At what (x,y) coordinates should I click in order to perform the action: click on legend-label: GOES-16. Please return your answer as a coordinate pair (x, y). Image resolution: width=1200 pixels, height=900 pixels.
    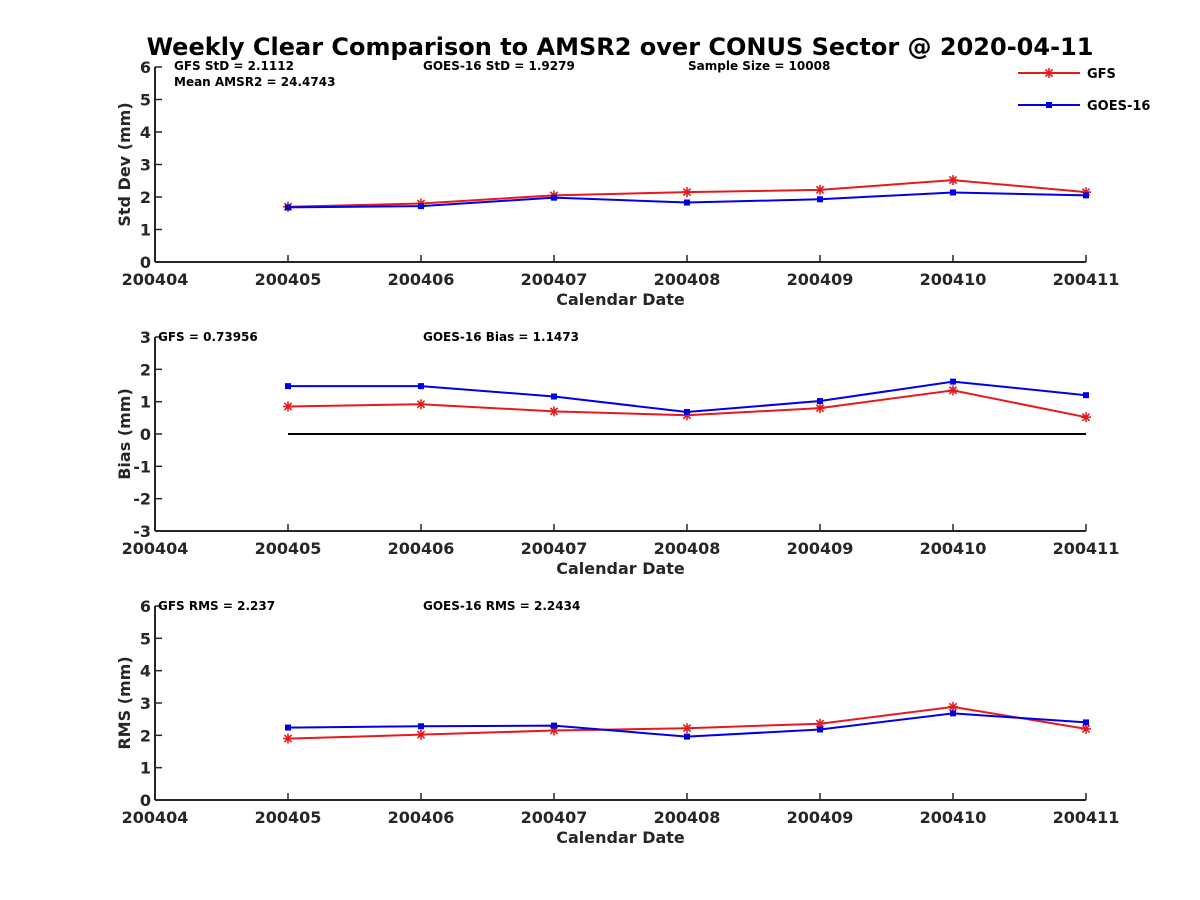
    Looking at the image, I should click on (1118, 106).